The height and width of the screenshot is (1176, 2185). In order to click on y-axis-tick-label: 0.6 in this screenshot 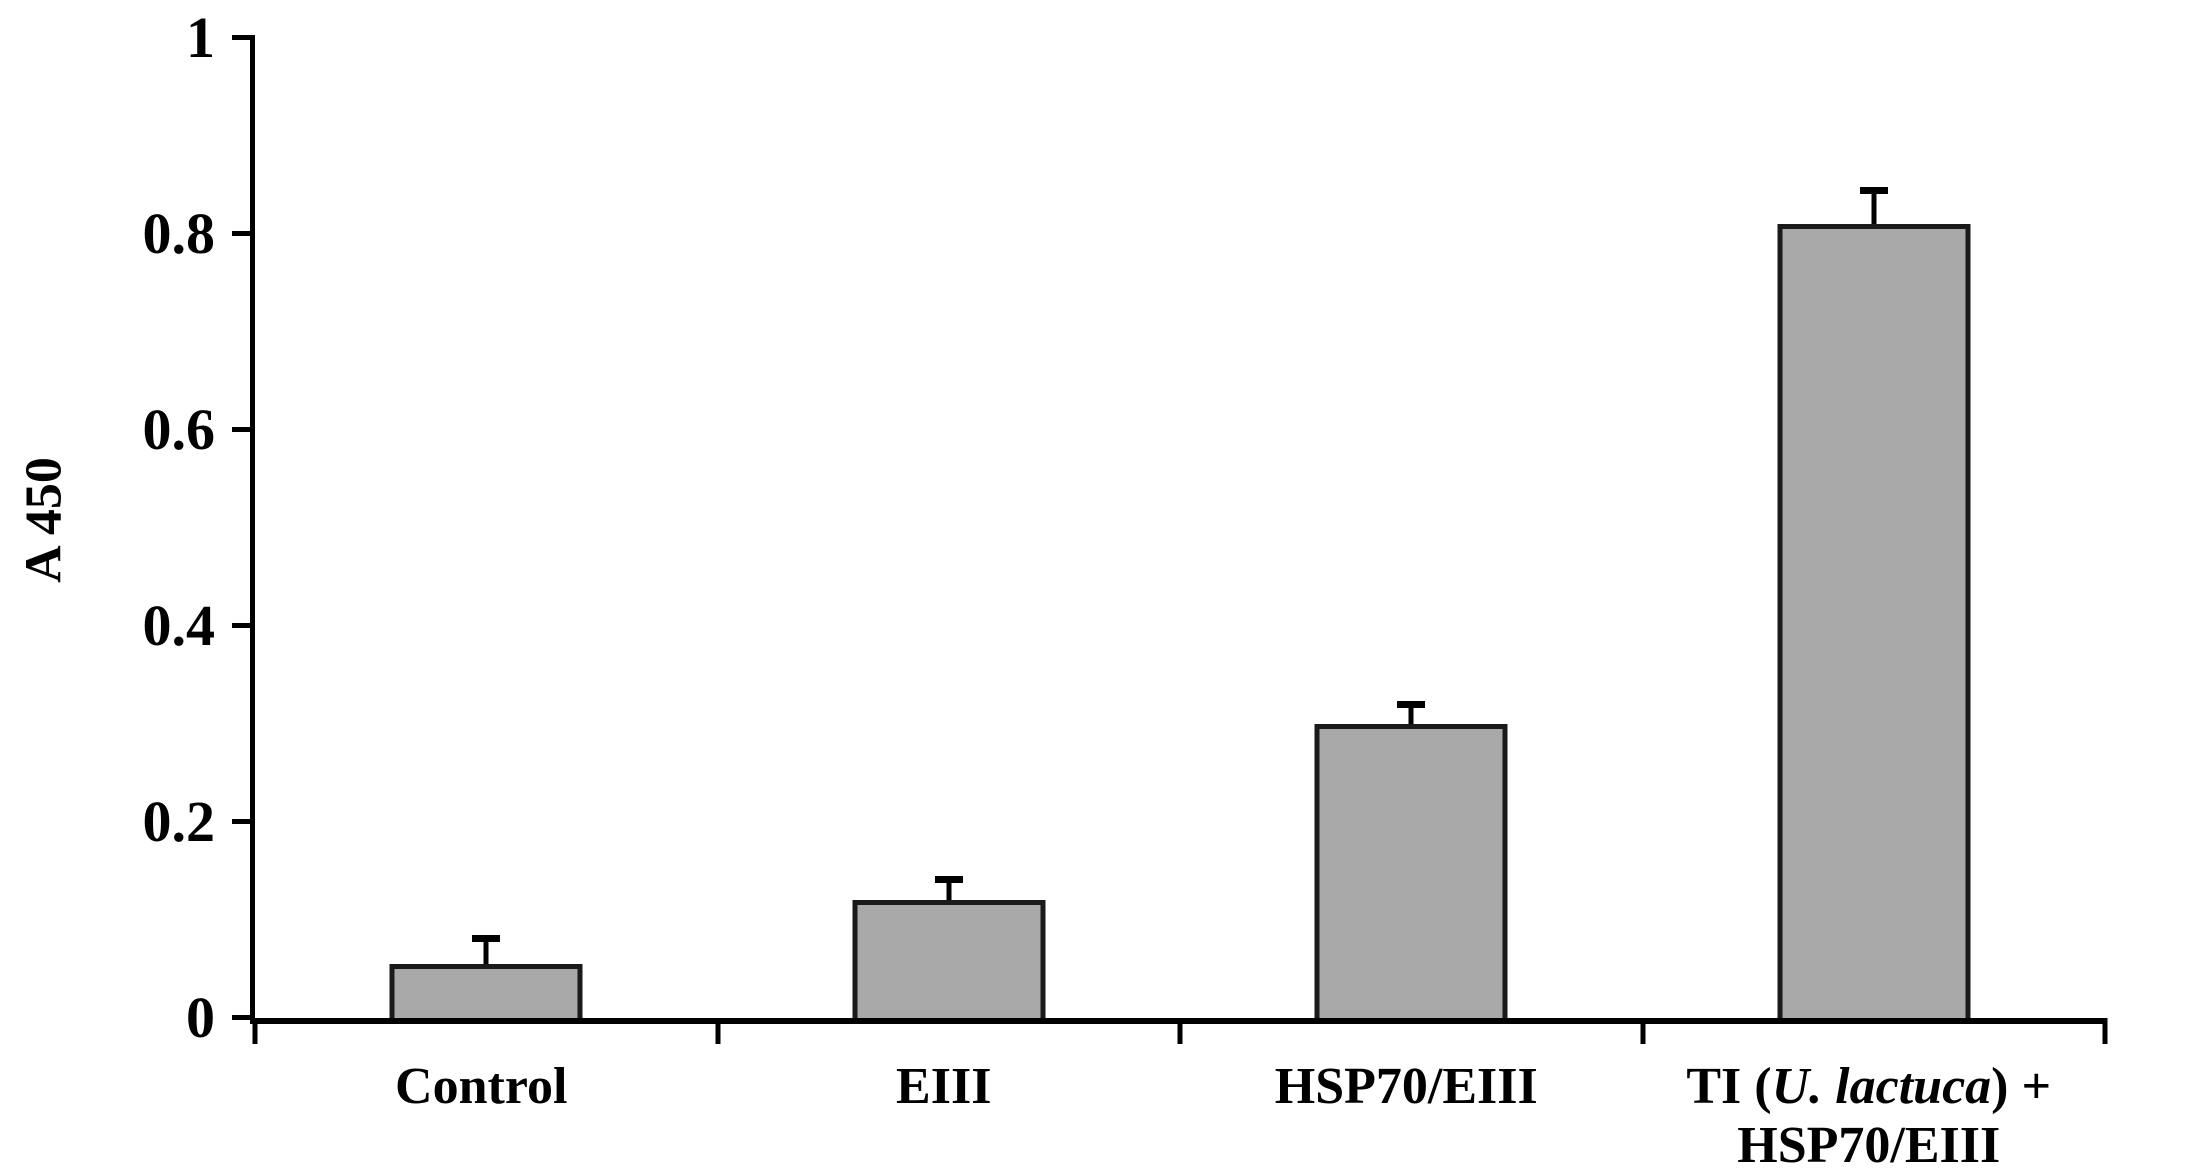, I will do `click(179, 429)`.